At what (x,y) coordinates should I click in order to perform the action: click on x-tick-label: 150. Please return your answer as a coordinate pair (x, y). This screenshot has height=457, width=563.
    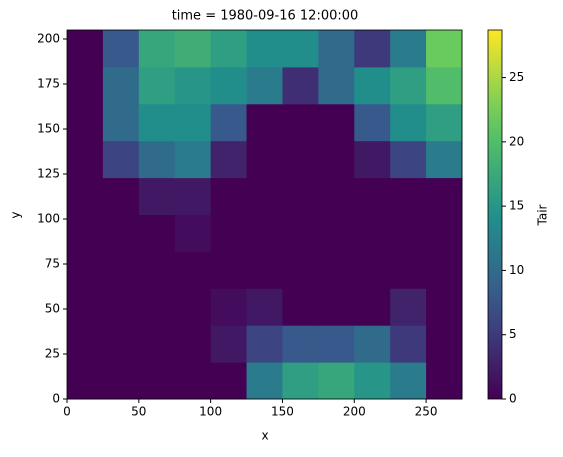
    Looking at the image, I should click on (282, 412).